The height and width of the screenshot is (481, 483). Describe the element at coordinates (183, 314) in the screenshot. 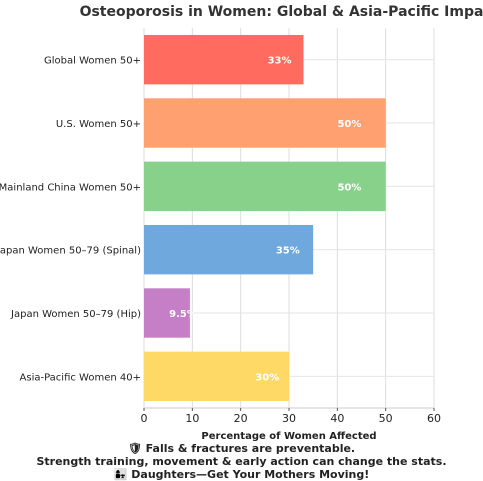

I see `data-label-4: 9.5%` at that location.